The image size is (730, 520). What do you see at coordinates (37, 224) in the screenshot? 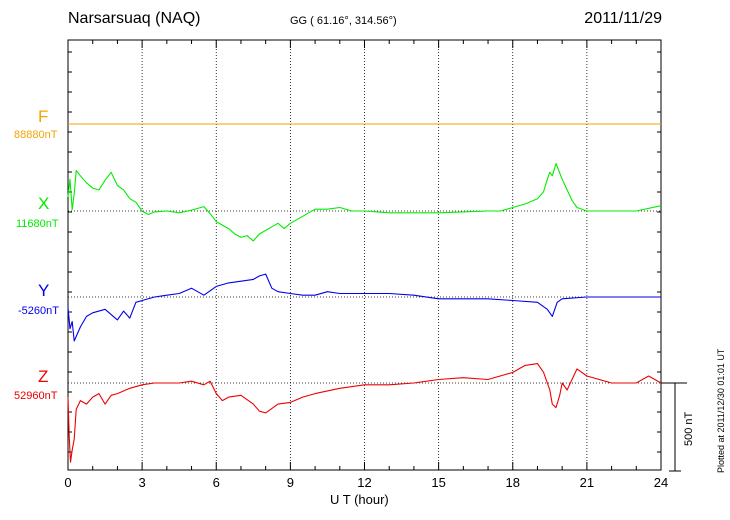
I see `baseline-X: 11680nT` at bounding box center [37, 224].